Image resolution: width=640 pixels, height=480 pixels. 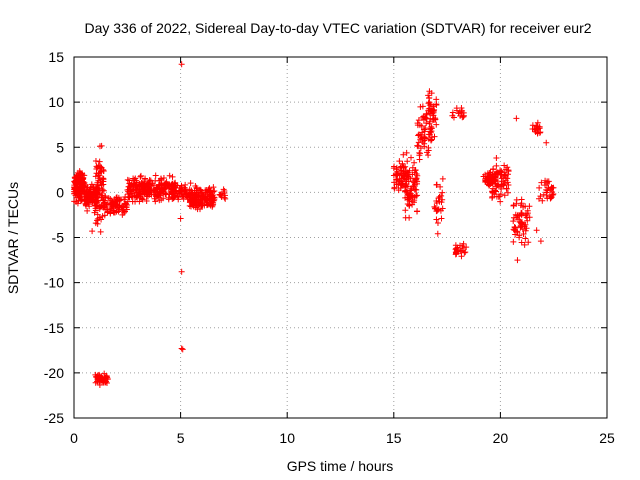 What do you see at coordinates (340, 466) in the screenshot?
I see `x-axis-label: GPS time / hours` at bounding box center [340, 466].